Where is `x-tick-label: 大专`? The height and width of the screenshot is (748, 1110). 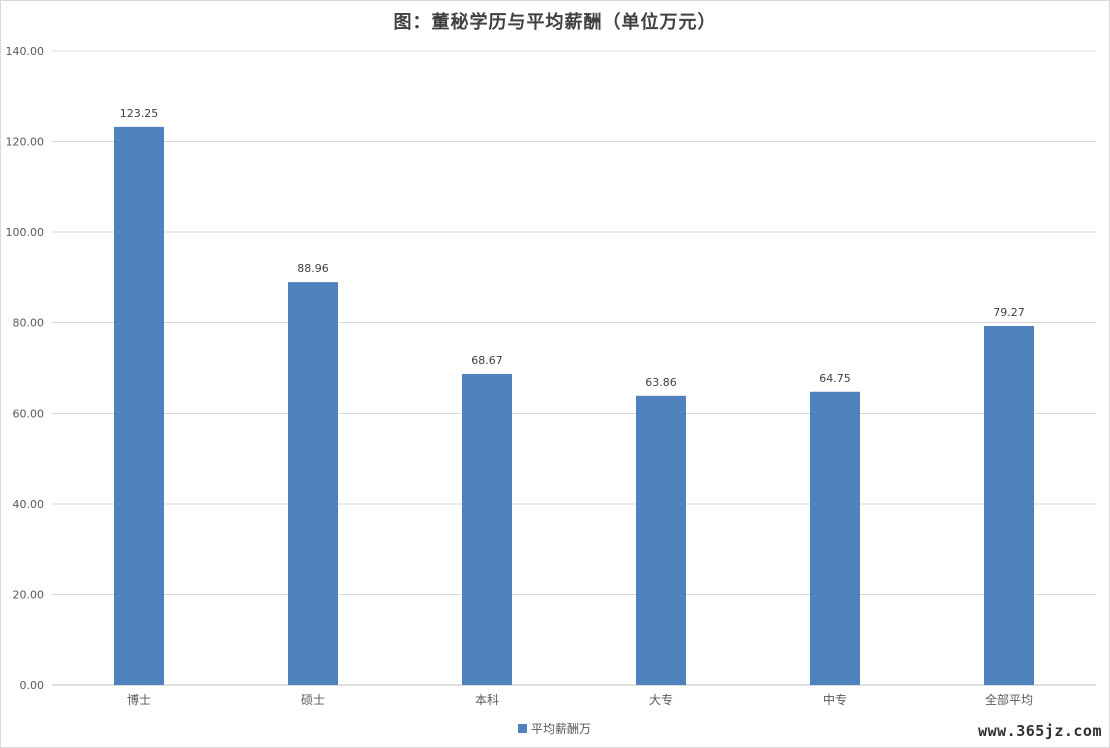 x-tick-label: 大专 is located at coordinates (661, 699).